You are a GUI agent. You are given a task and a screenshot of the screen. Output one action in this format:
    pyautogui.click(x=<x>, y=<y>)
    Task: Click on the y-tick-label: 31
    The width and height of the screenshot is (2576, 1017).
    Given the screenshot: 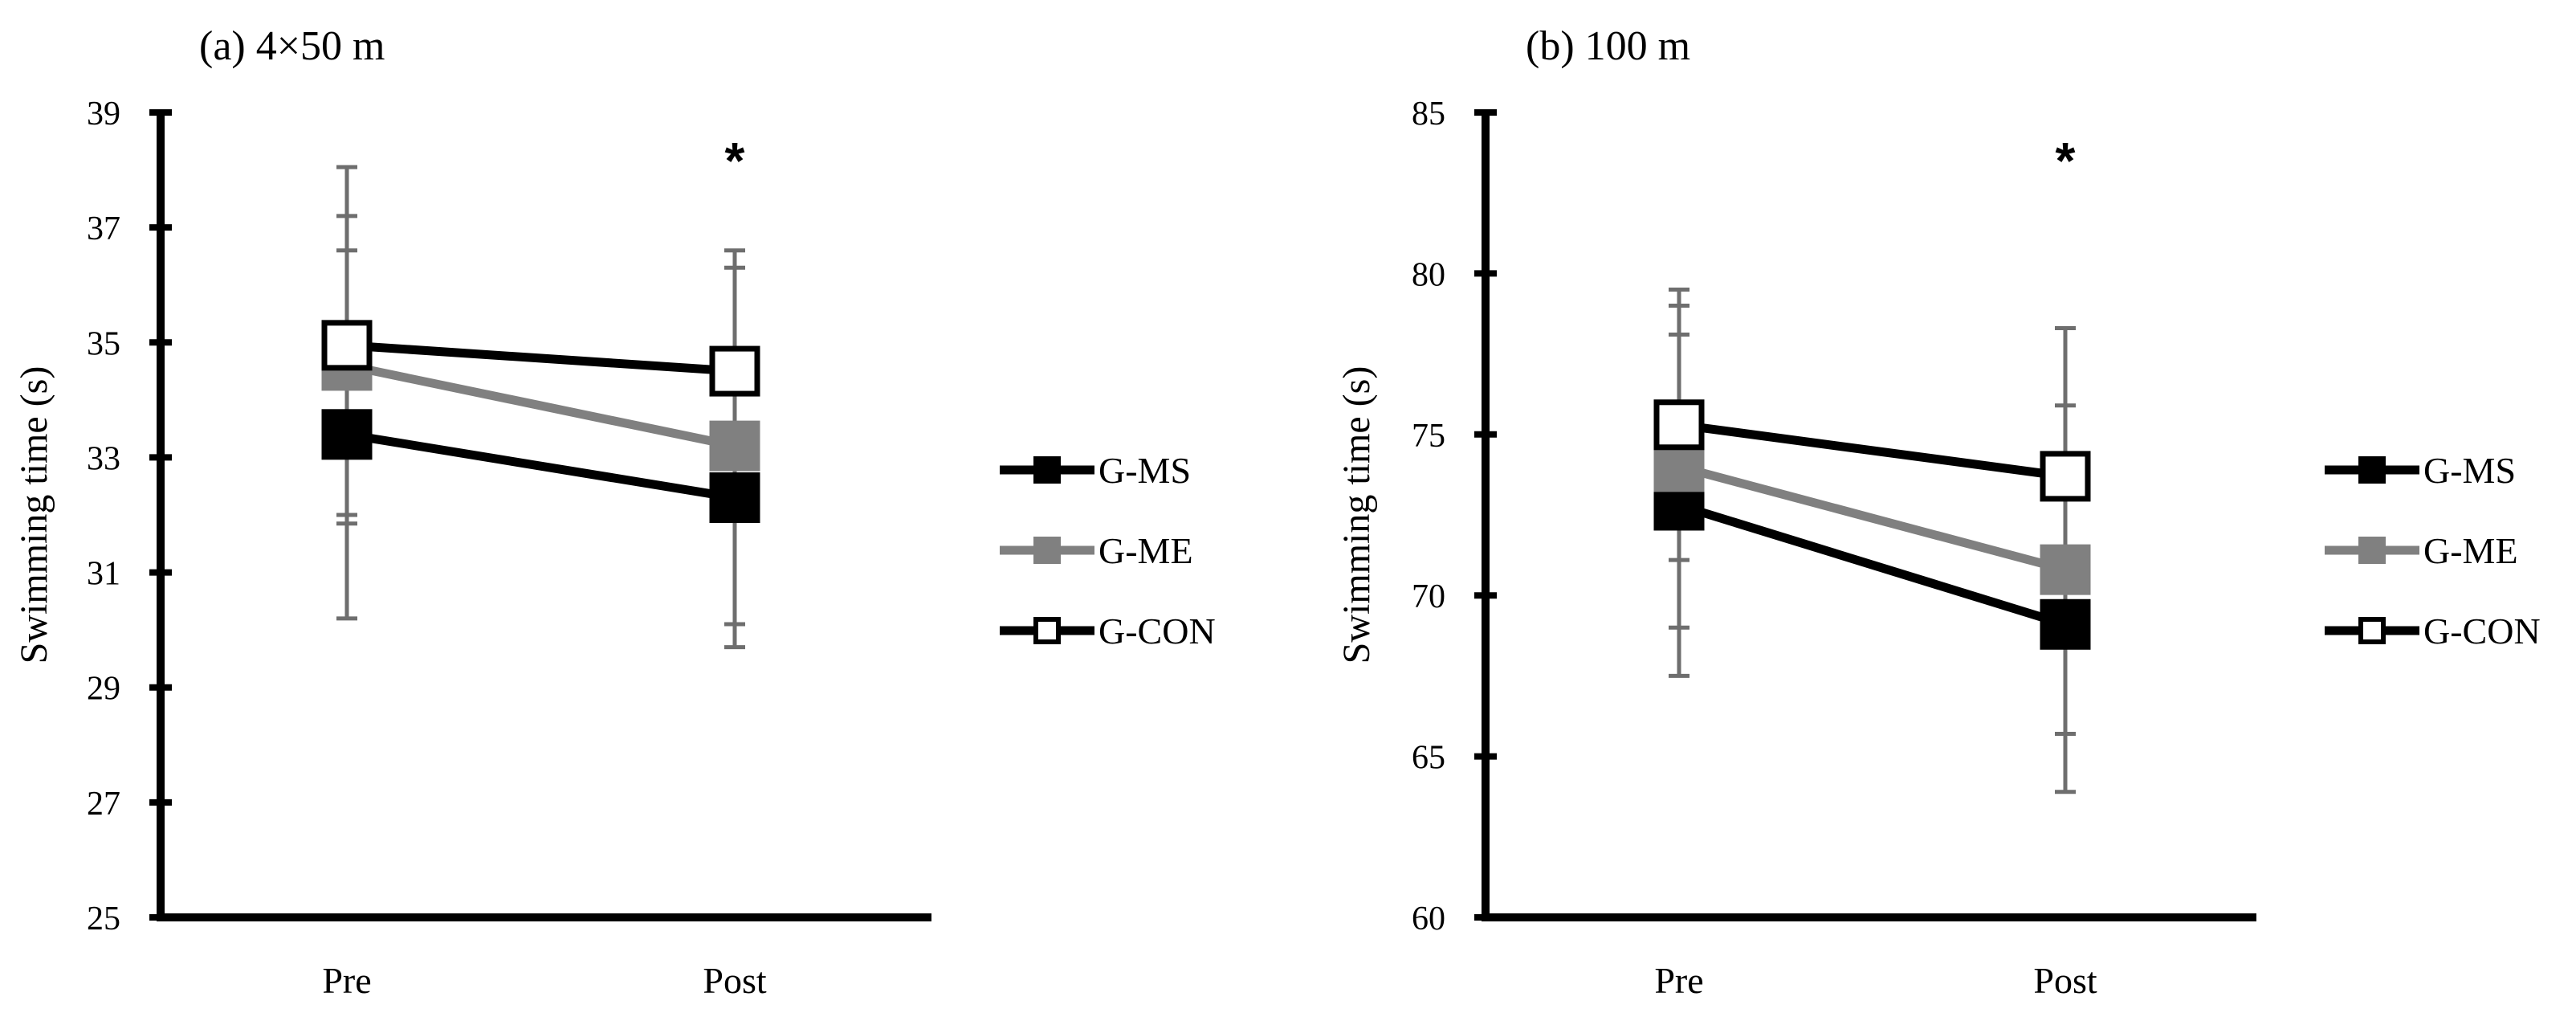 What is the action you would take?
    pyautogui.click(x=103, y=574)
    